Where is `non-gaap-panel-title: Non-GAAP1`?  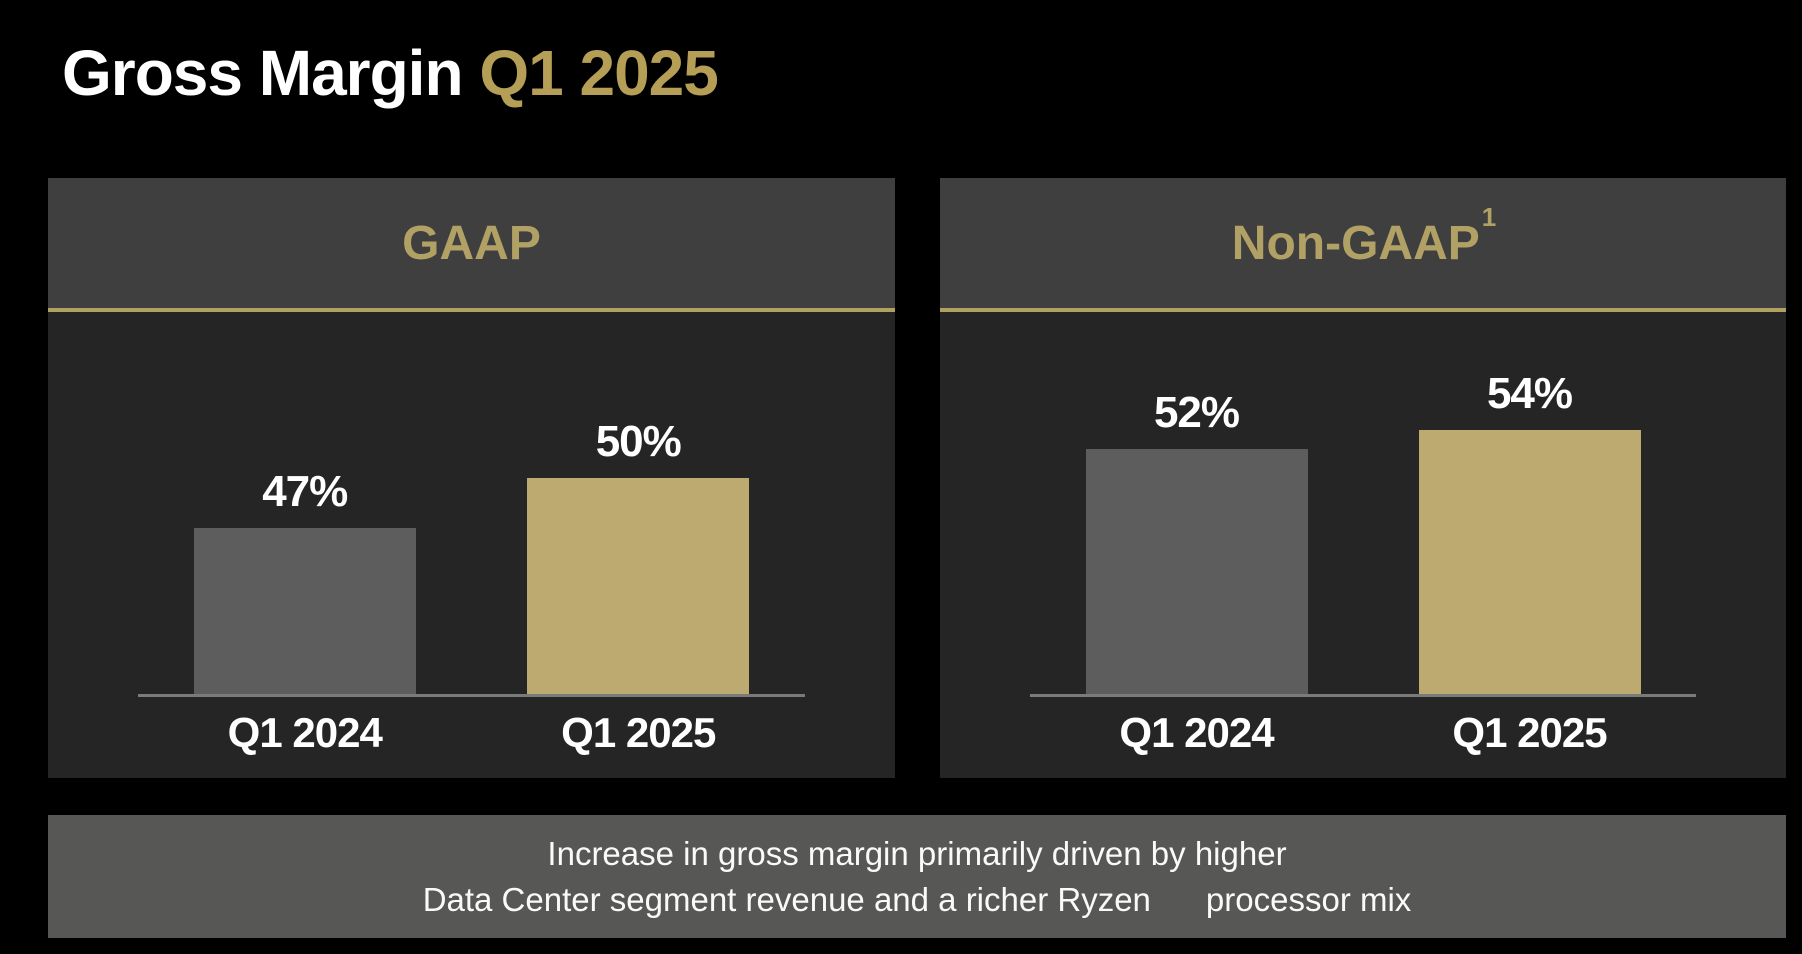 non-gaap-panel-title: Non-GAAP1 is located at coordinates (1363, 236).